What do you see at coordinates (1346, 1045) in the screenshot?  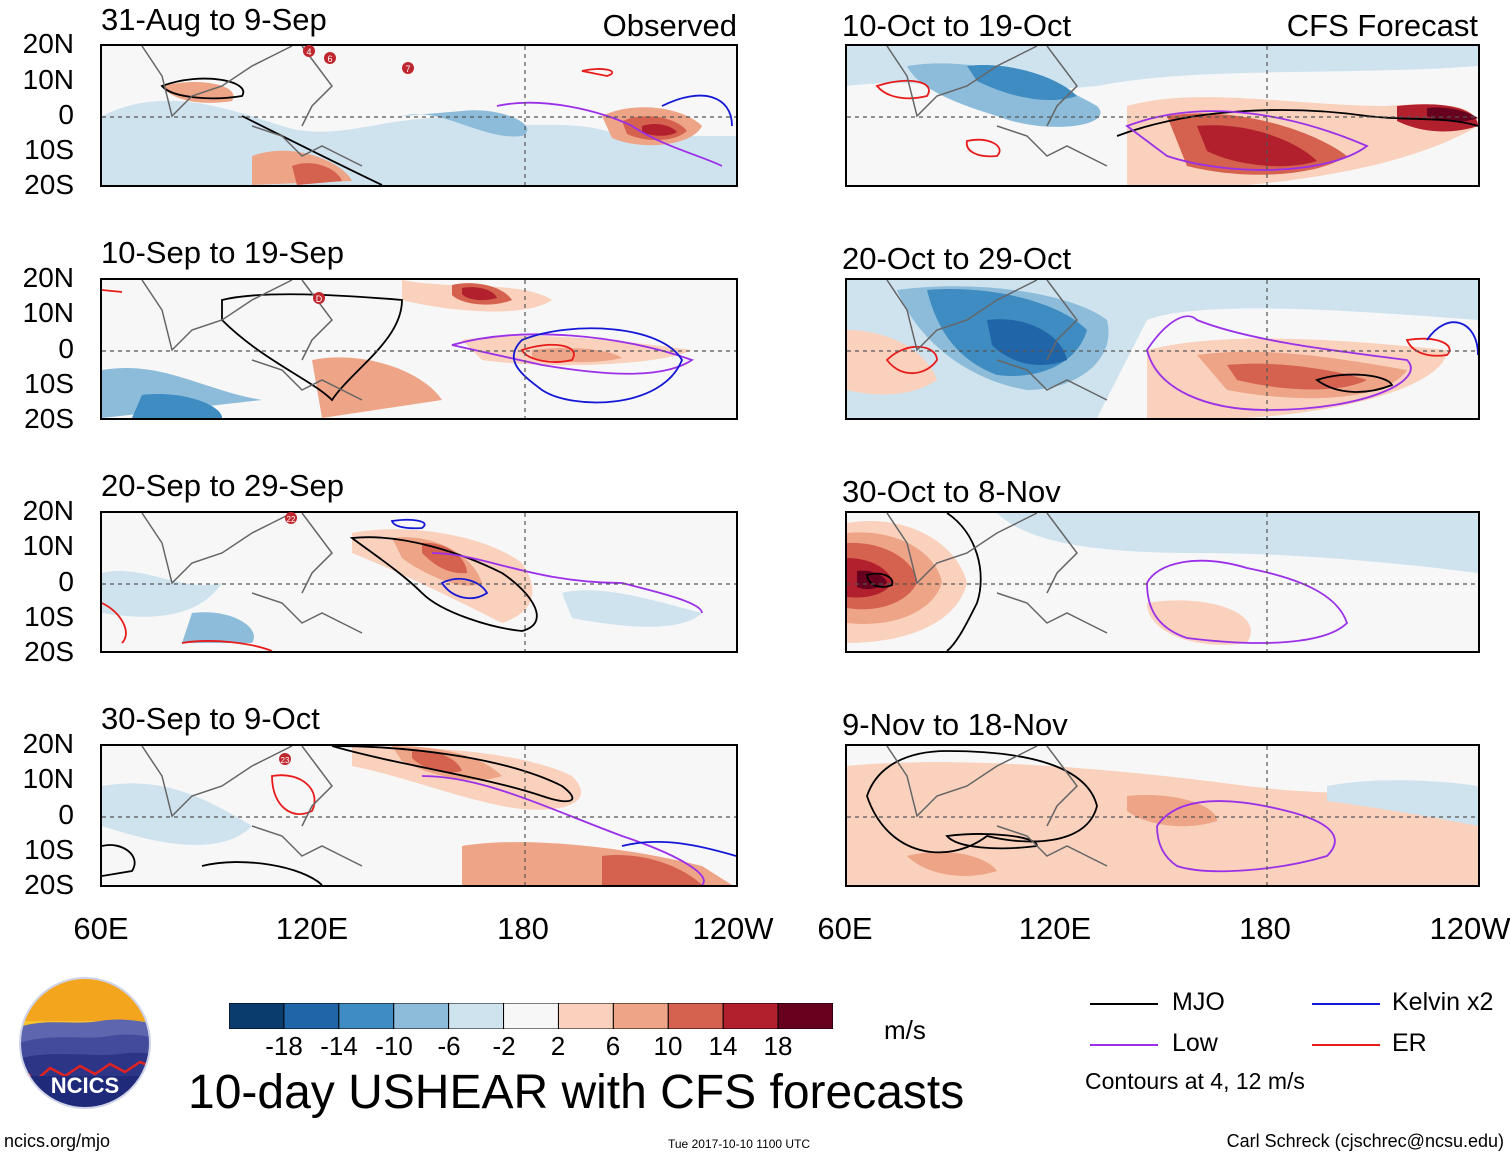 I see `legend-line-er` at bounding box center [1346, 1045].